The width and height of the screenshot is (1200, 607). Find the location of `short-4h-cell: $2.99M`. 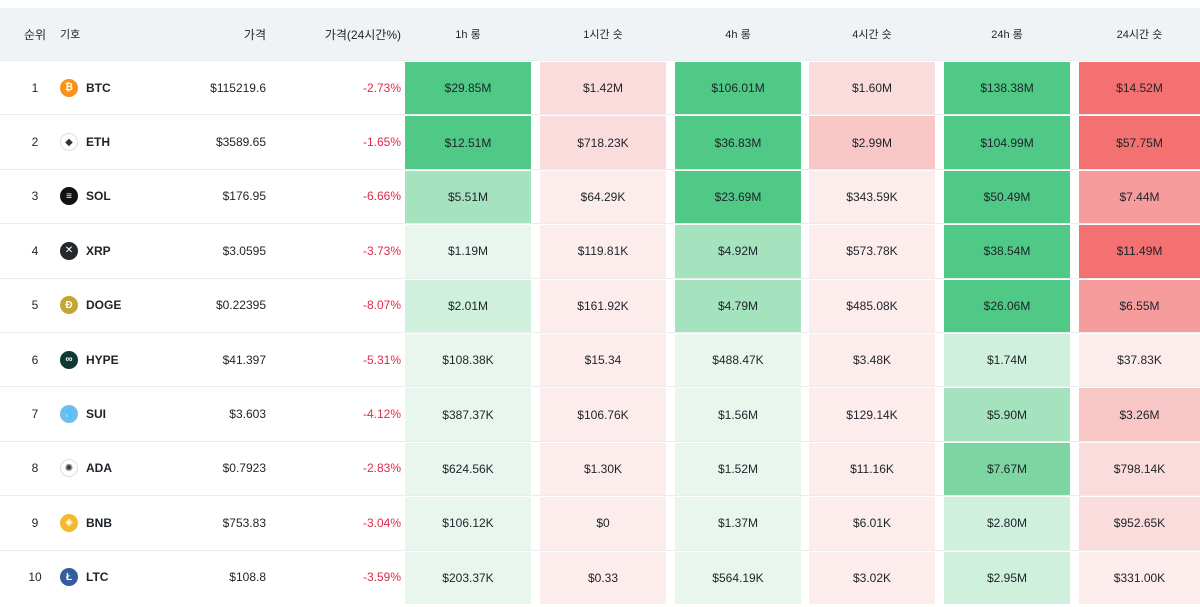

short-4h-cell: $2.99M is located at coordinates (872, 142).